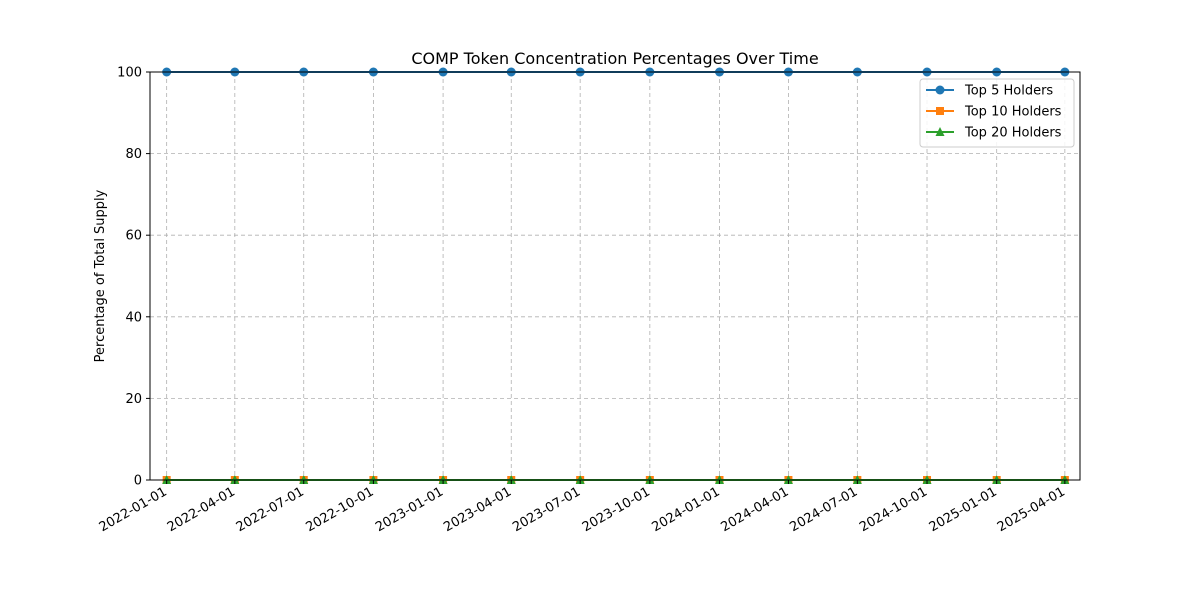 This screenshot has width=1200, height=600. Describe the element at coordinates (133, 317) in the screenshot. I see `y-tick-label: 40` at that location.